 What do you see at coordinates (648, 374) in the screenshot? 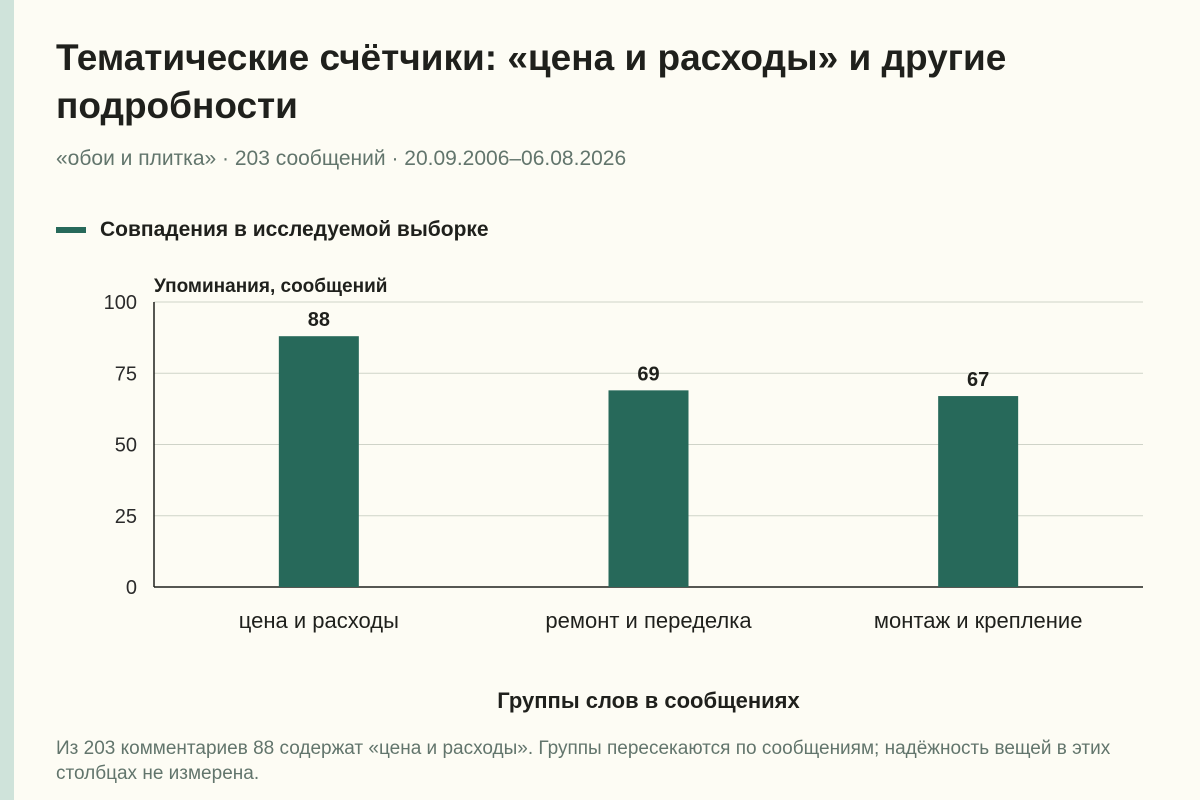
I see `bar-value-label: 69` at bounding box center [648, 374].